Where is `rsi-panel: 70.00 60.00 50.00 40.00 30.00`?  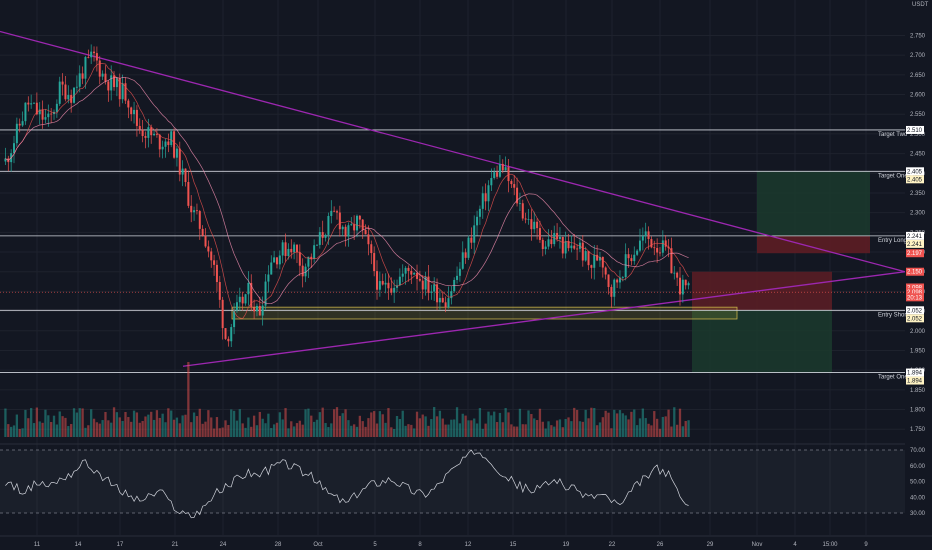 rsi-panel: 70.00 60.00 50.00 40.00 30.00 is located at coordinates (463, 481).